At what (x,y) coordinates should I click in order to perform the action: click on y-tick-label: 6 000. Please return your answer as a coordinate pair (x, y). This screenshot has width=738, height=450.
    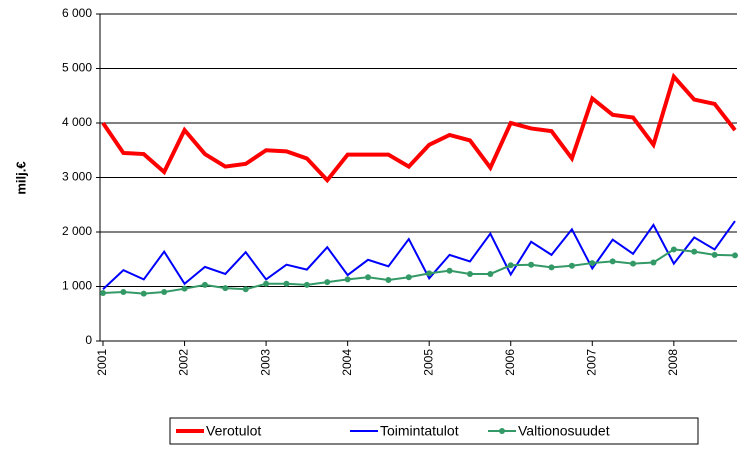
    Looking at the image, I should click on (77, 13).